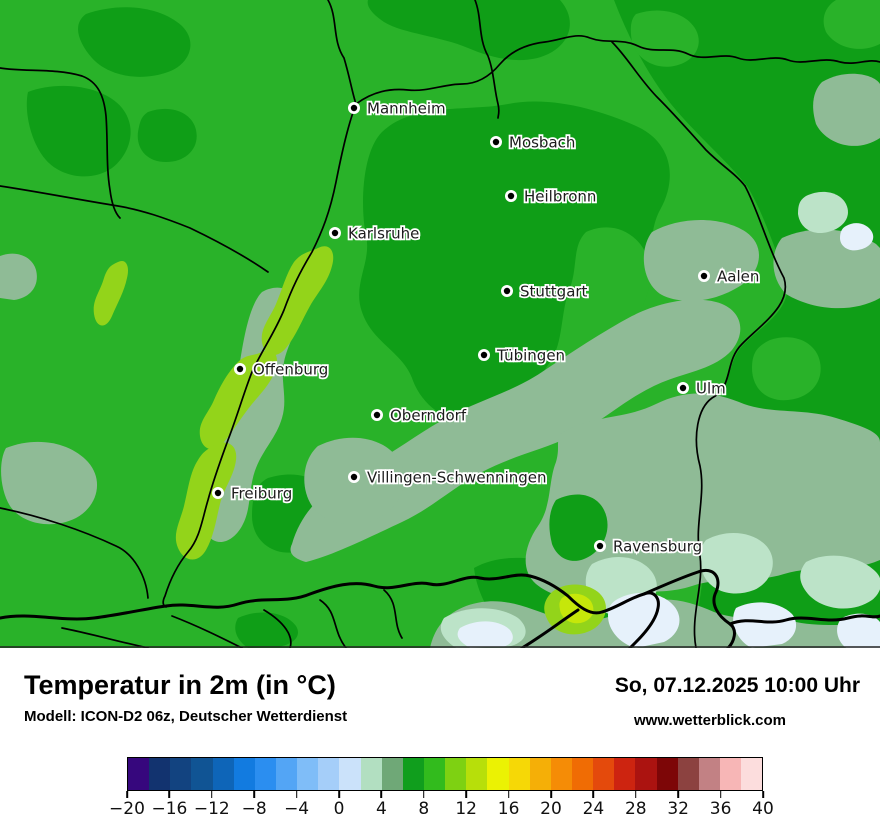 This screenshot has height=830, width=880. Describe the element at coordinates (554, 292) in the screenshot. I see `city-label: Stuttgart` at that location.